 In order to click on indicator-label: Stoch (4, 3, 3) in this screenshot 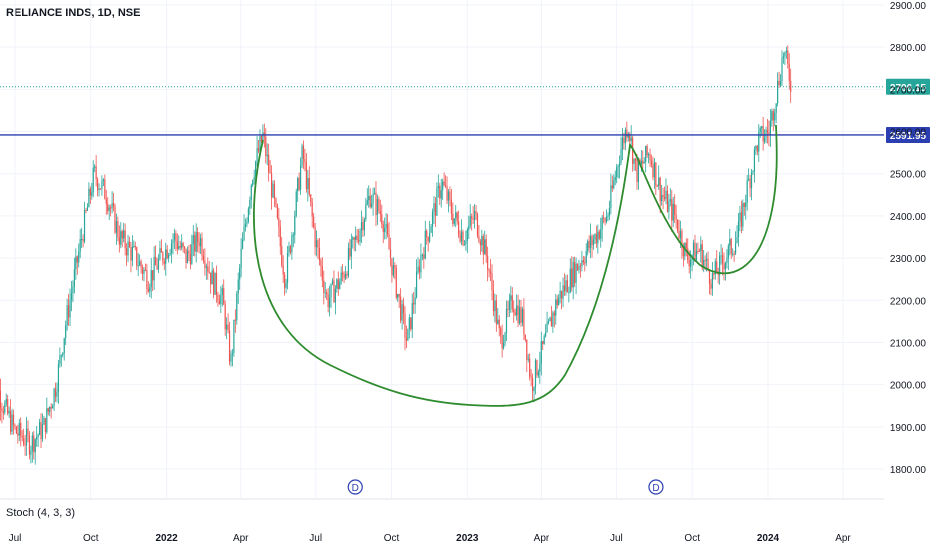, I will do `click(41, 513)`.